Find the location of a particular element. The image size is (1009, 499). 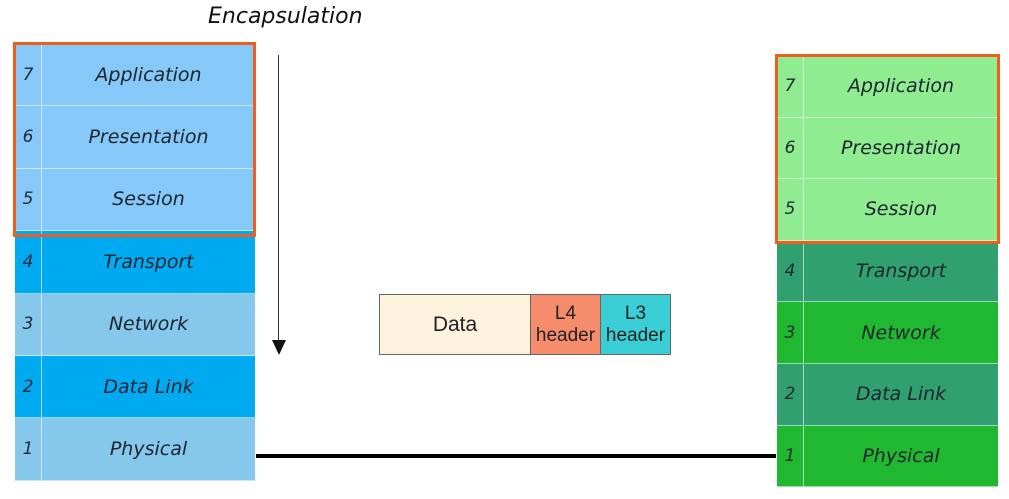

left-layer-5: 5 Session is located at coordinates (135, 200).